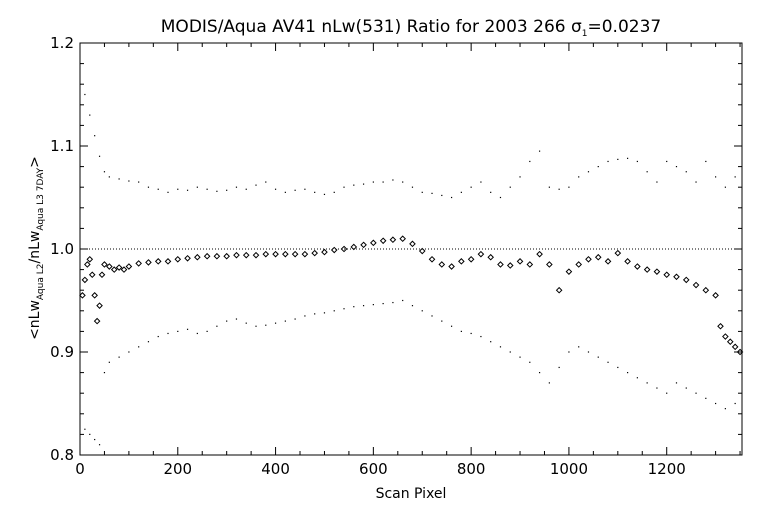 This screenshot has height=512, width=768. What do you see at coordinates (373, 469) in the screenshot?
I see `x-tick-label: 600` at bounding box center [373, 469].